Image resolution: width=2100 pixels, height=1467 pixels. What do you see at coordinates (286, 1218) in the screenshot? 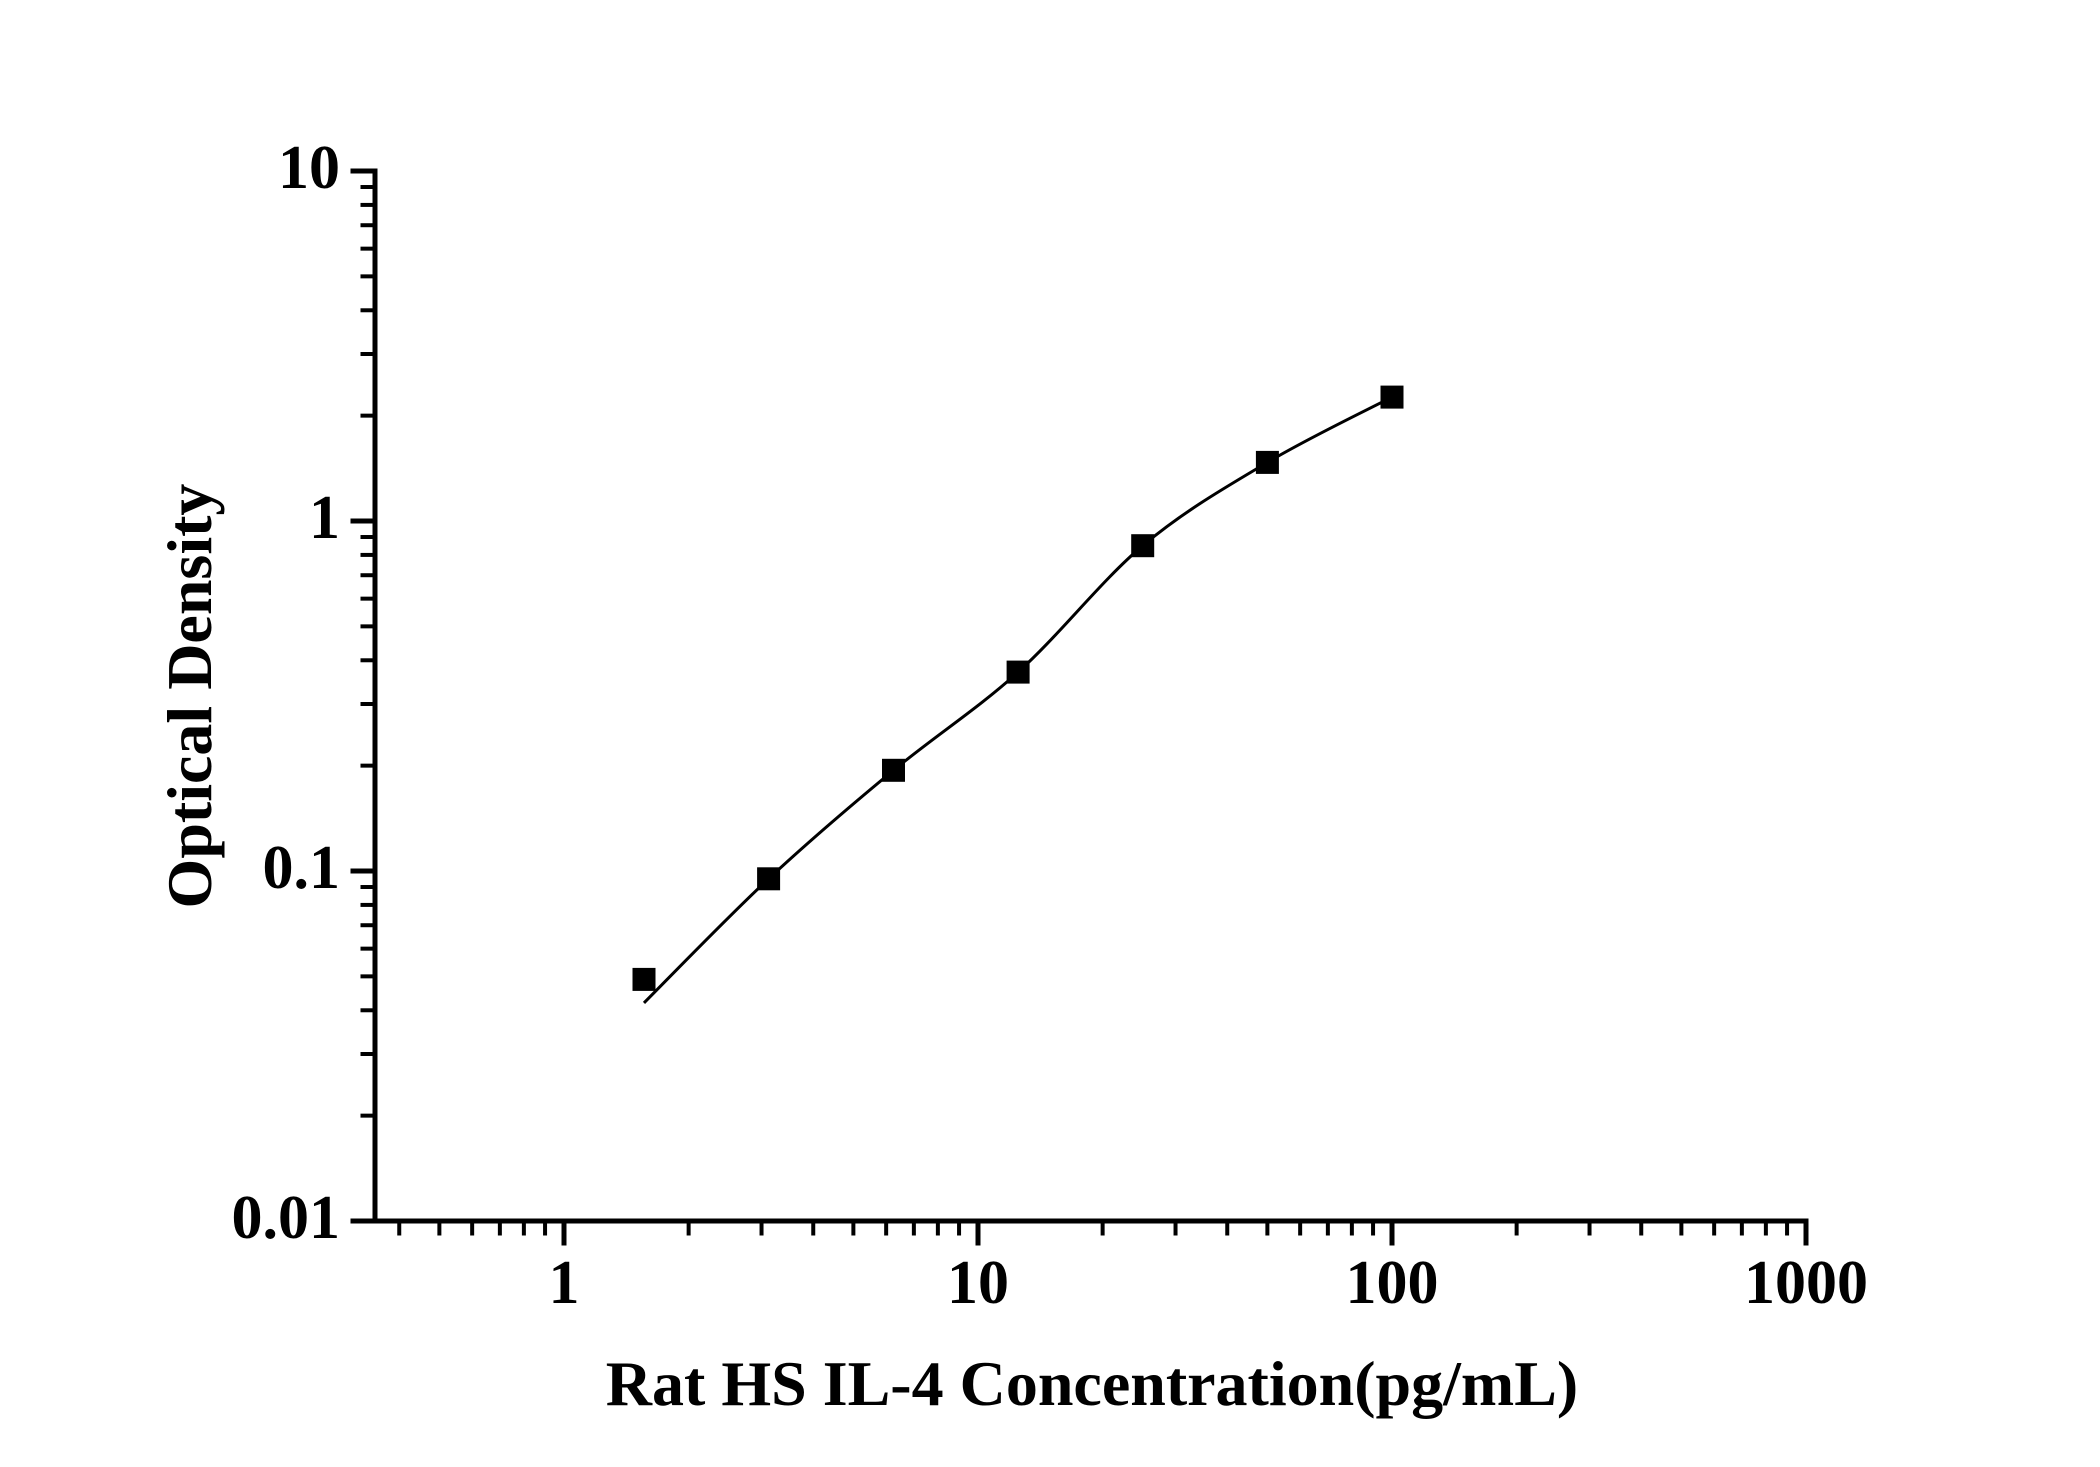
I see `y-tick-label: 0.01` at bounding box center [286, 1218].